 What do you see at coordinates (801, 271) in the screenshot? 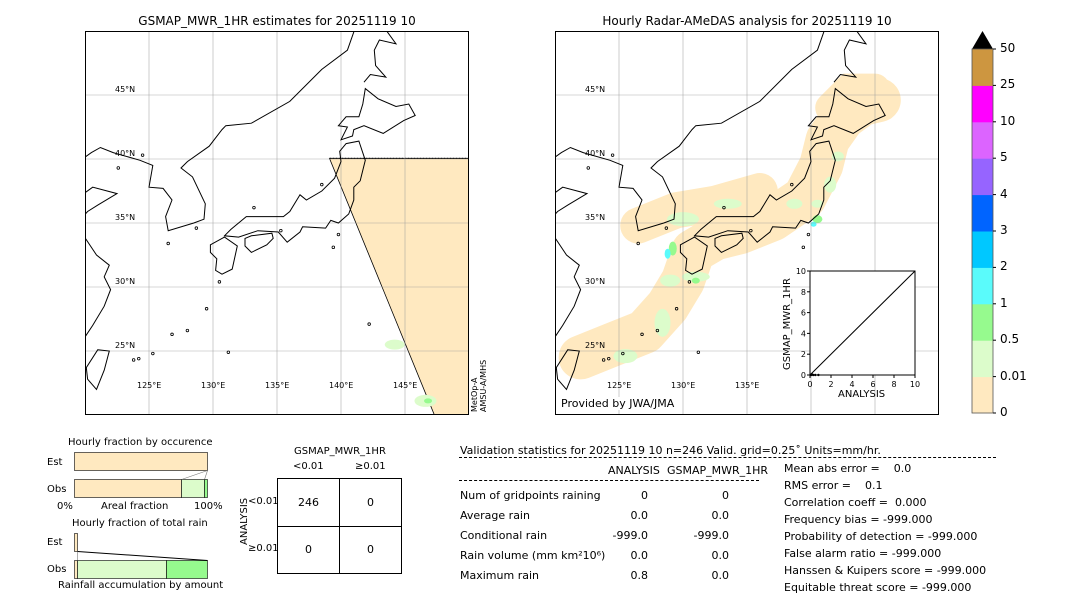
I see `inset-y-tick-label: 10` at bounding box center [801, 271].